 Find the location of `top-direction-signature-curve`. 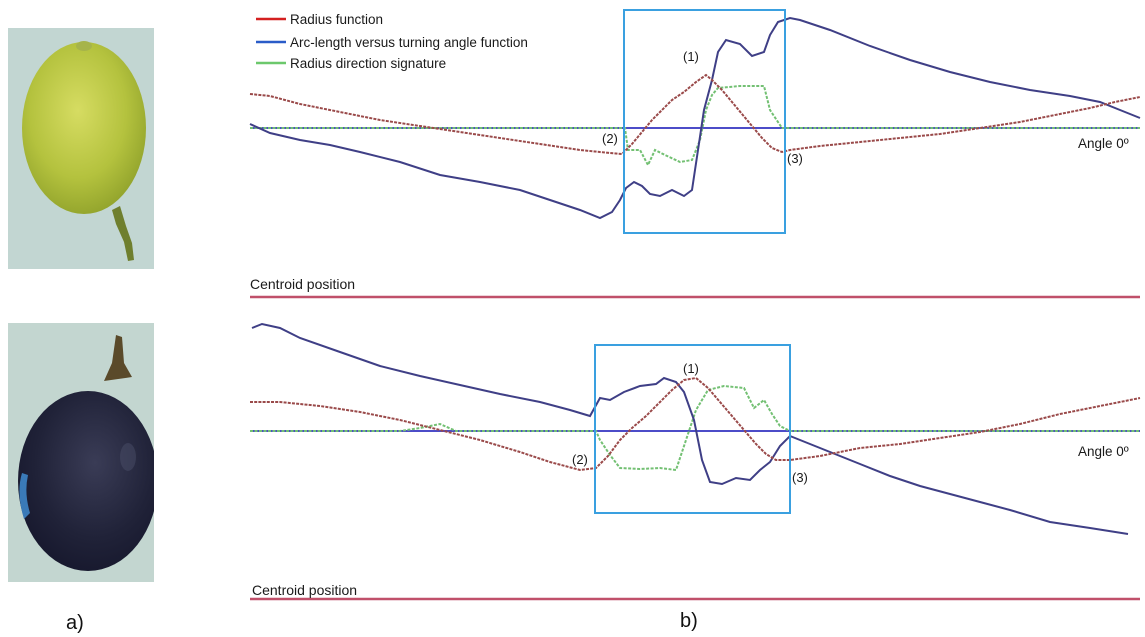

top-direction-signature-curve is located at coordinates (695, 126).